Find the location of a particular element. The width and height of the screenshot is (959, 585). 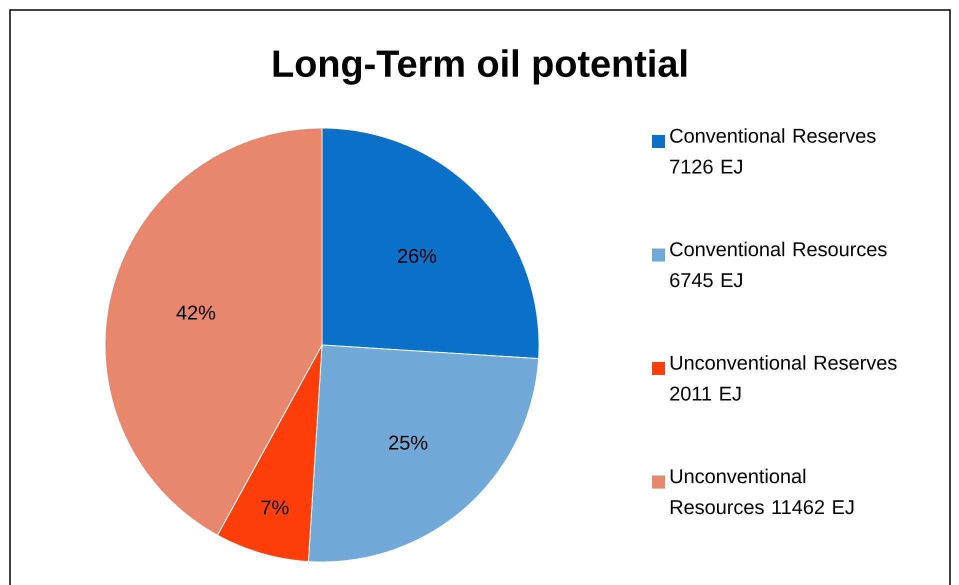

legend-label: Conventional Reserves 7126 EJ is located at coordinates (773, 151).